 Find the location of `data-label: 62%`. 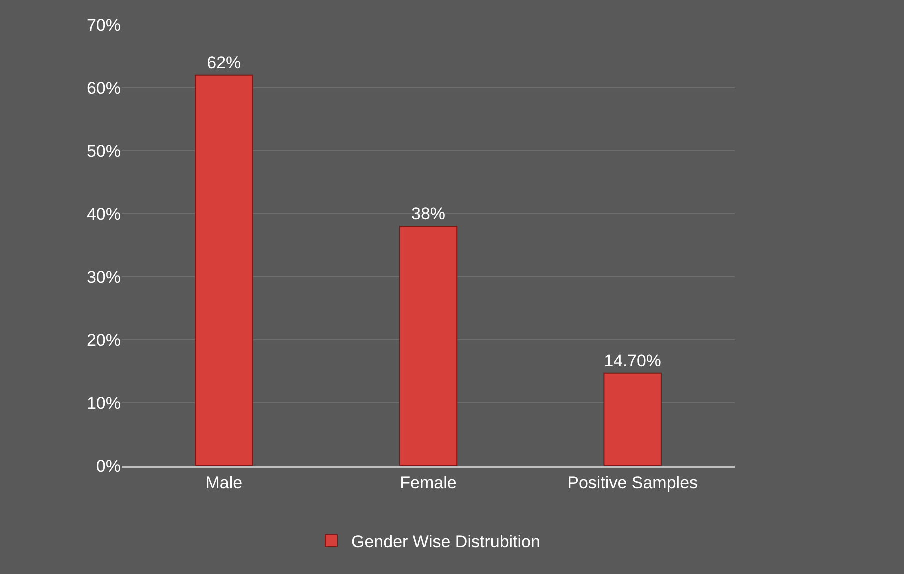

data-label: 62% is located at coordinates (224, 62).